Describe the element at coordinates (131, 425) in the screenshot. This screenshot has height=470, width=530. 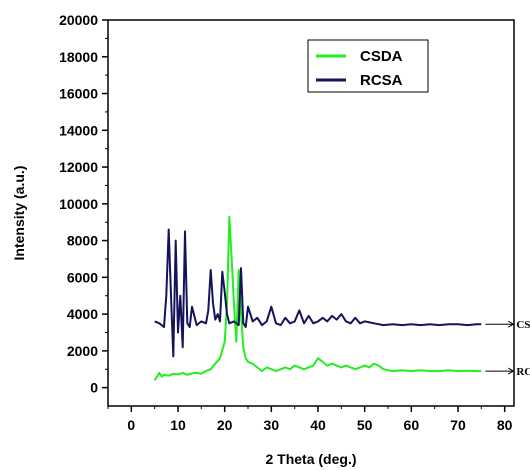
I see `x-tick-label: 0` at that location.